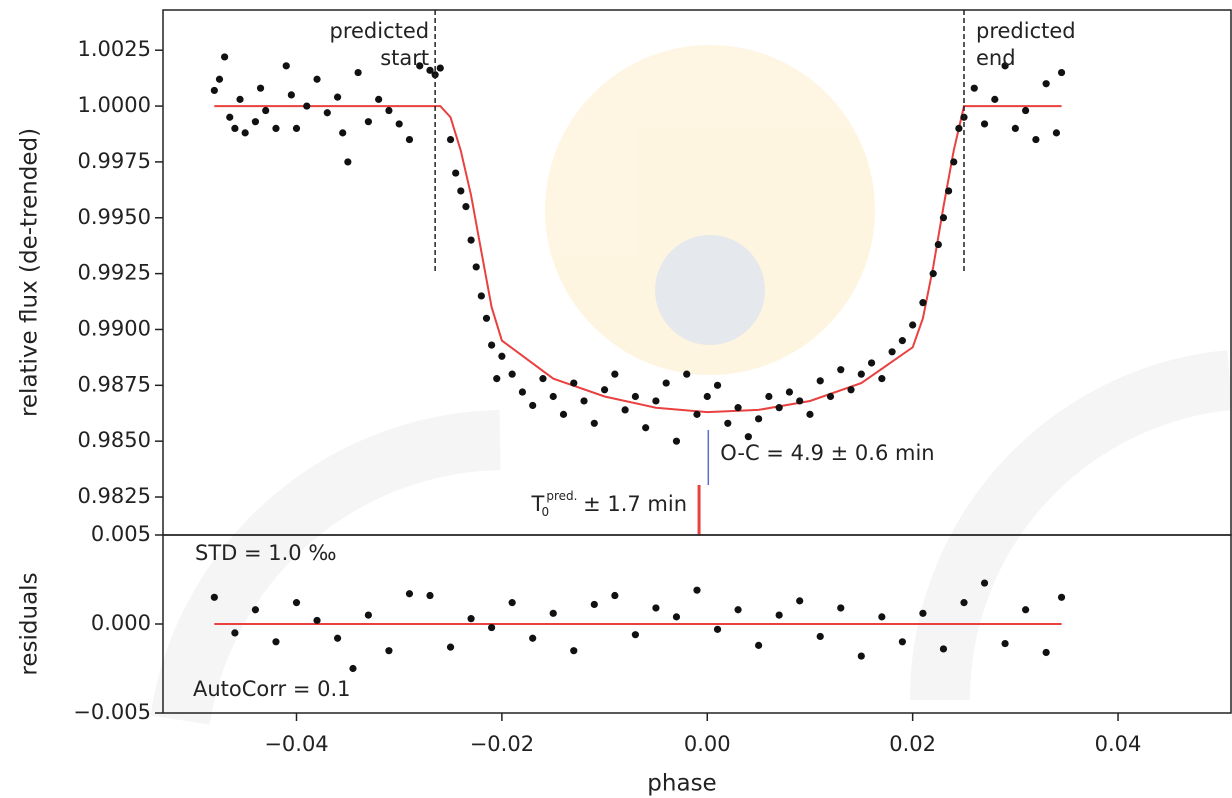 The image size is (1232, 798). What do you see at coordinates (114, 161) in the screenshot?
I see `y-tick-label: 0.9975` at bounding box center [114, 161].